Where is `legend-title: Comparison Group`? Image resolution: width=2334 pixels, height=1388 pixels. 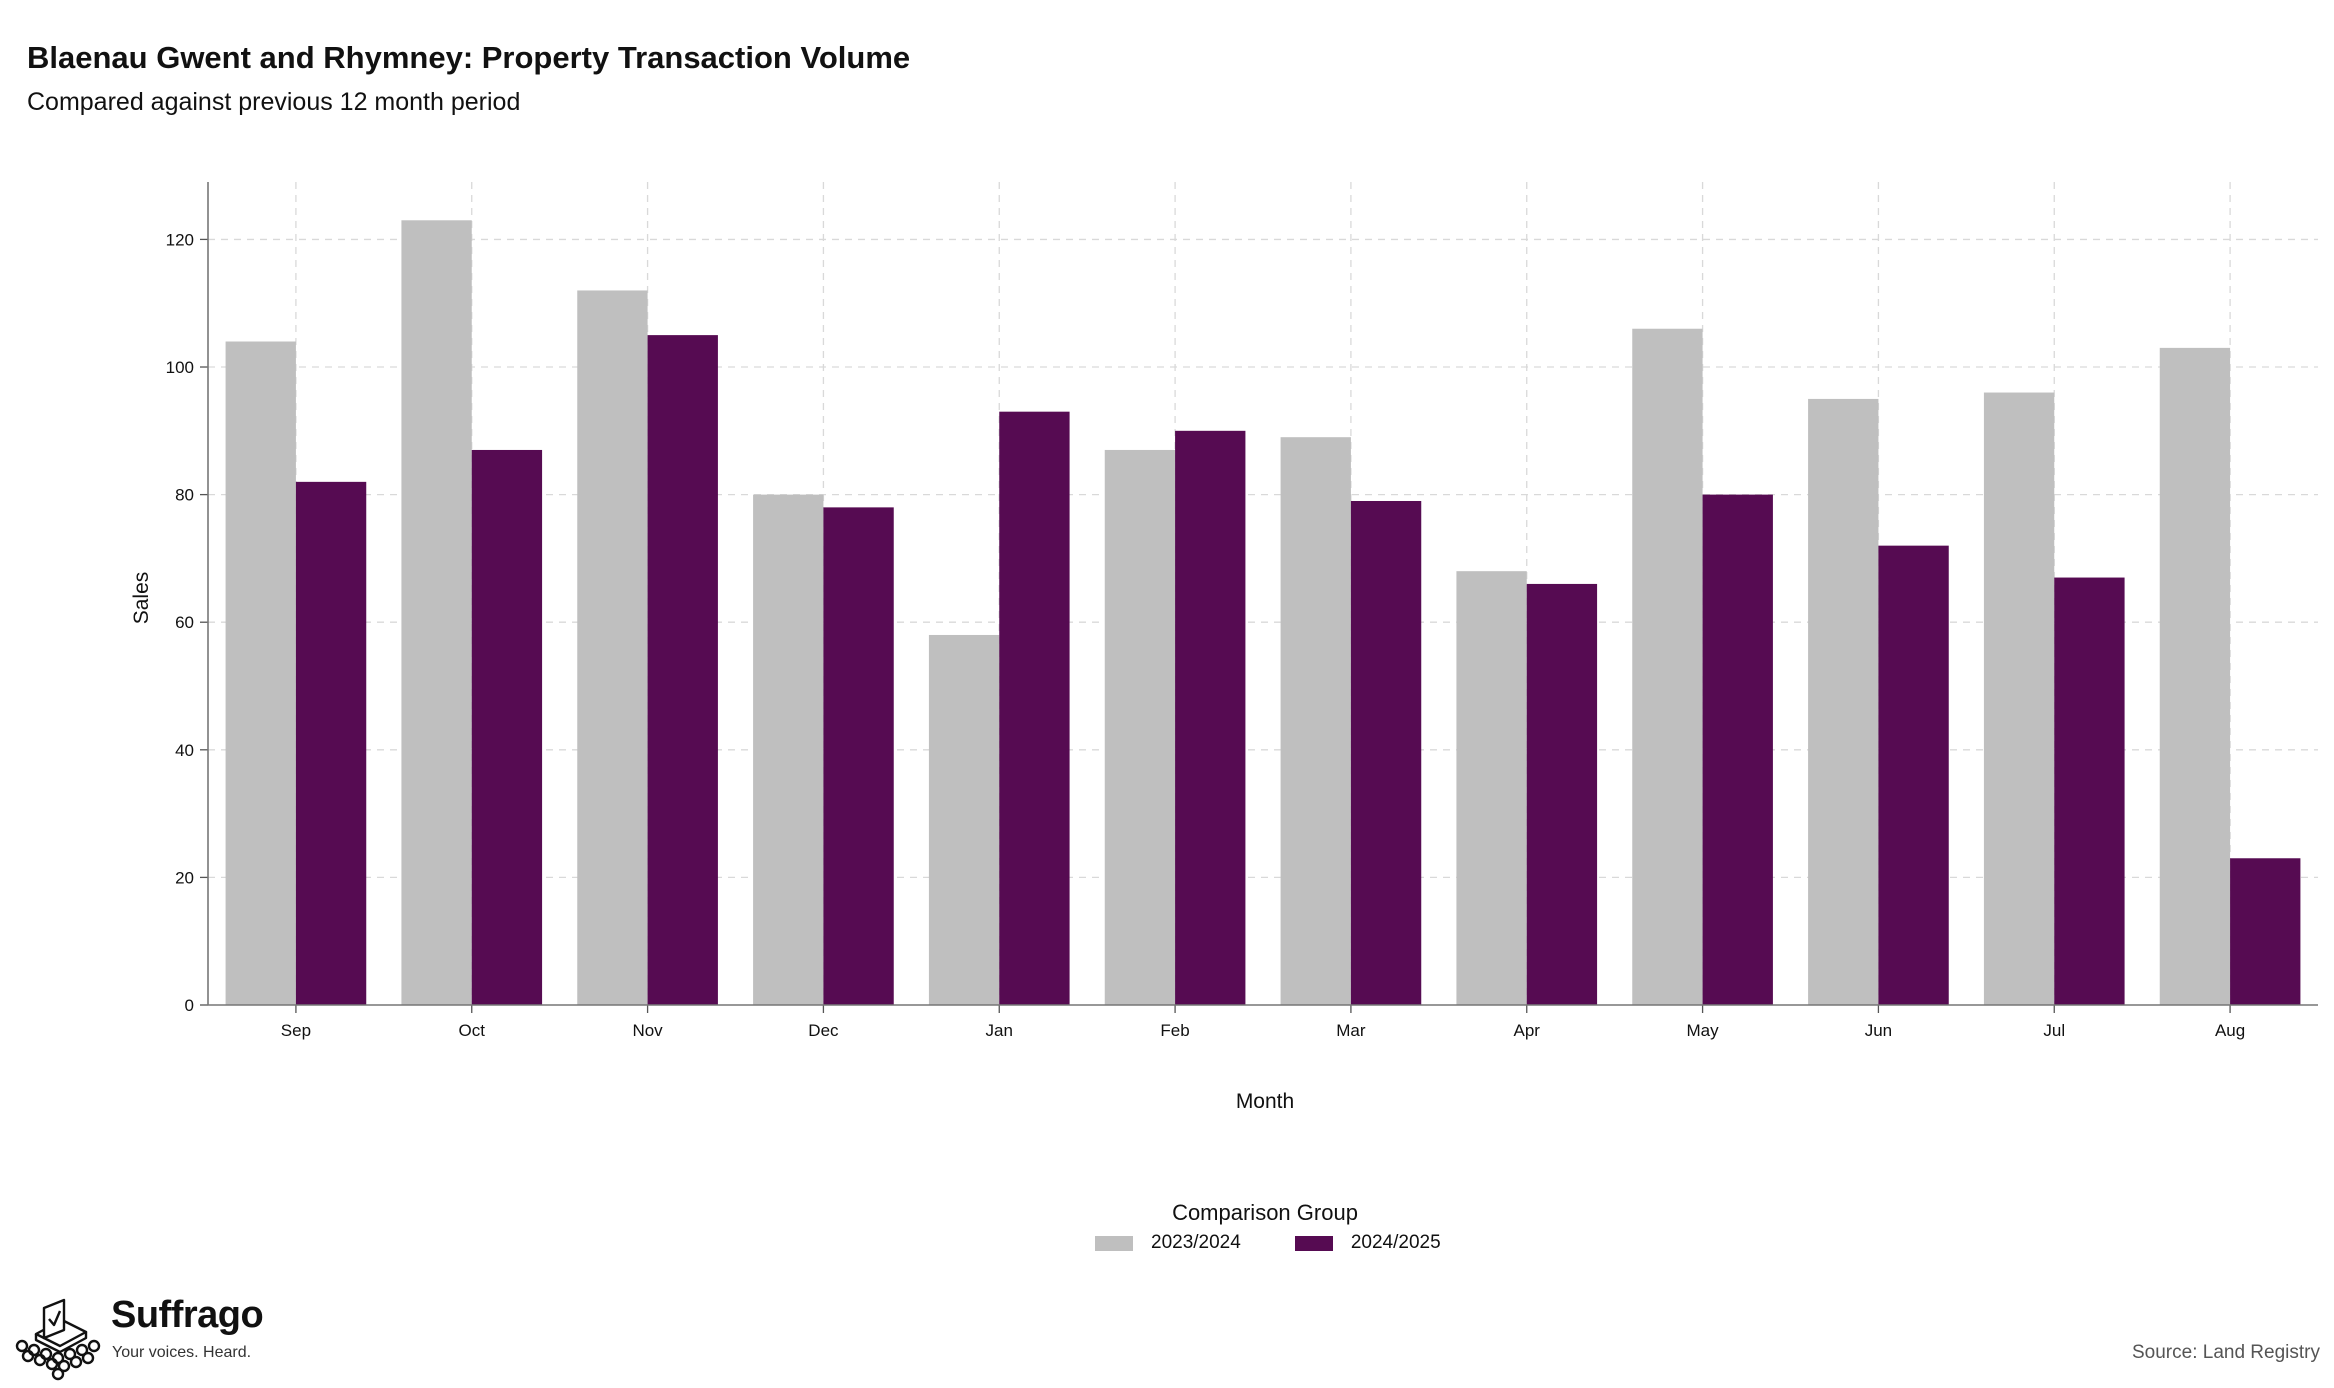
legend-title: Comparison Group is located at coordinates (1265, 1212).